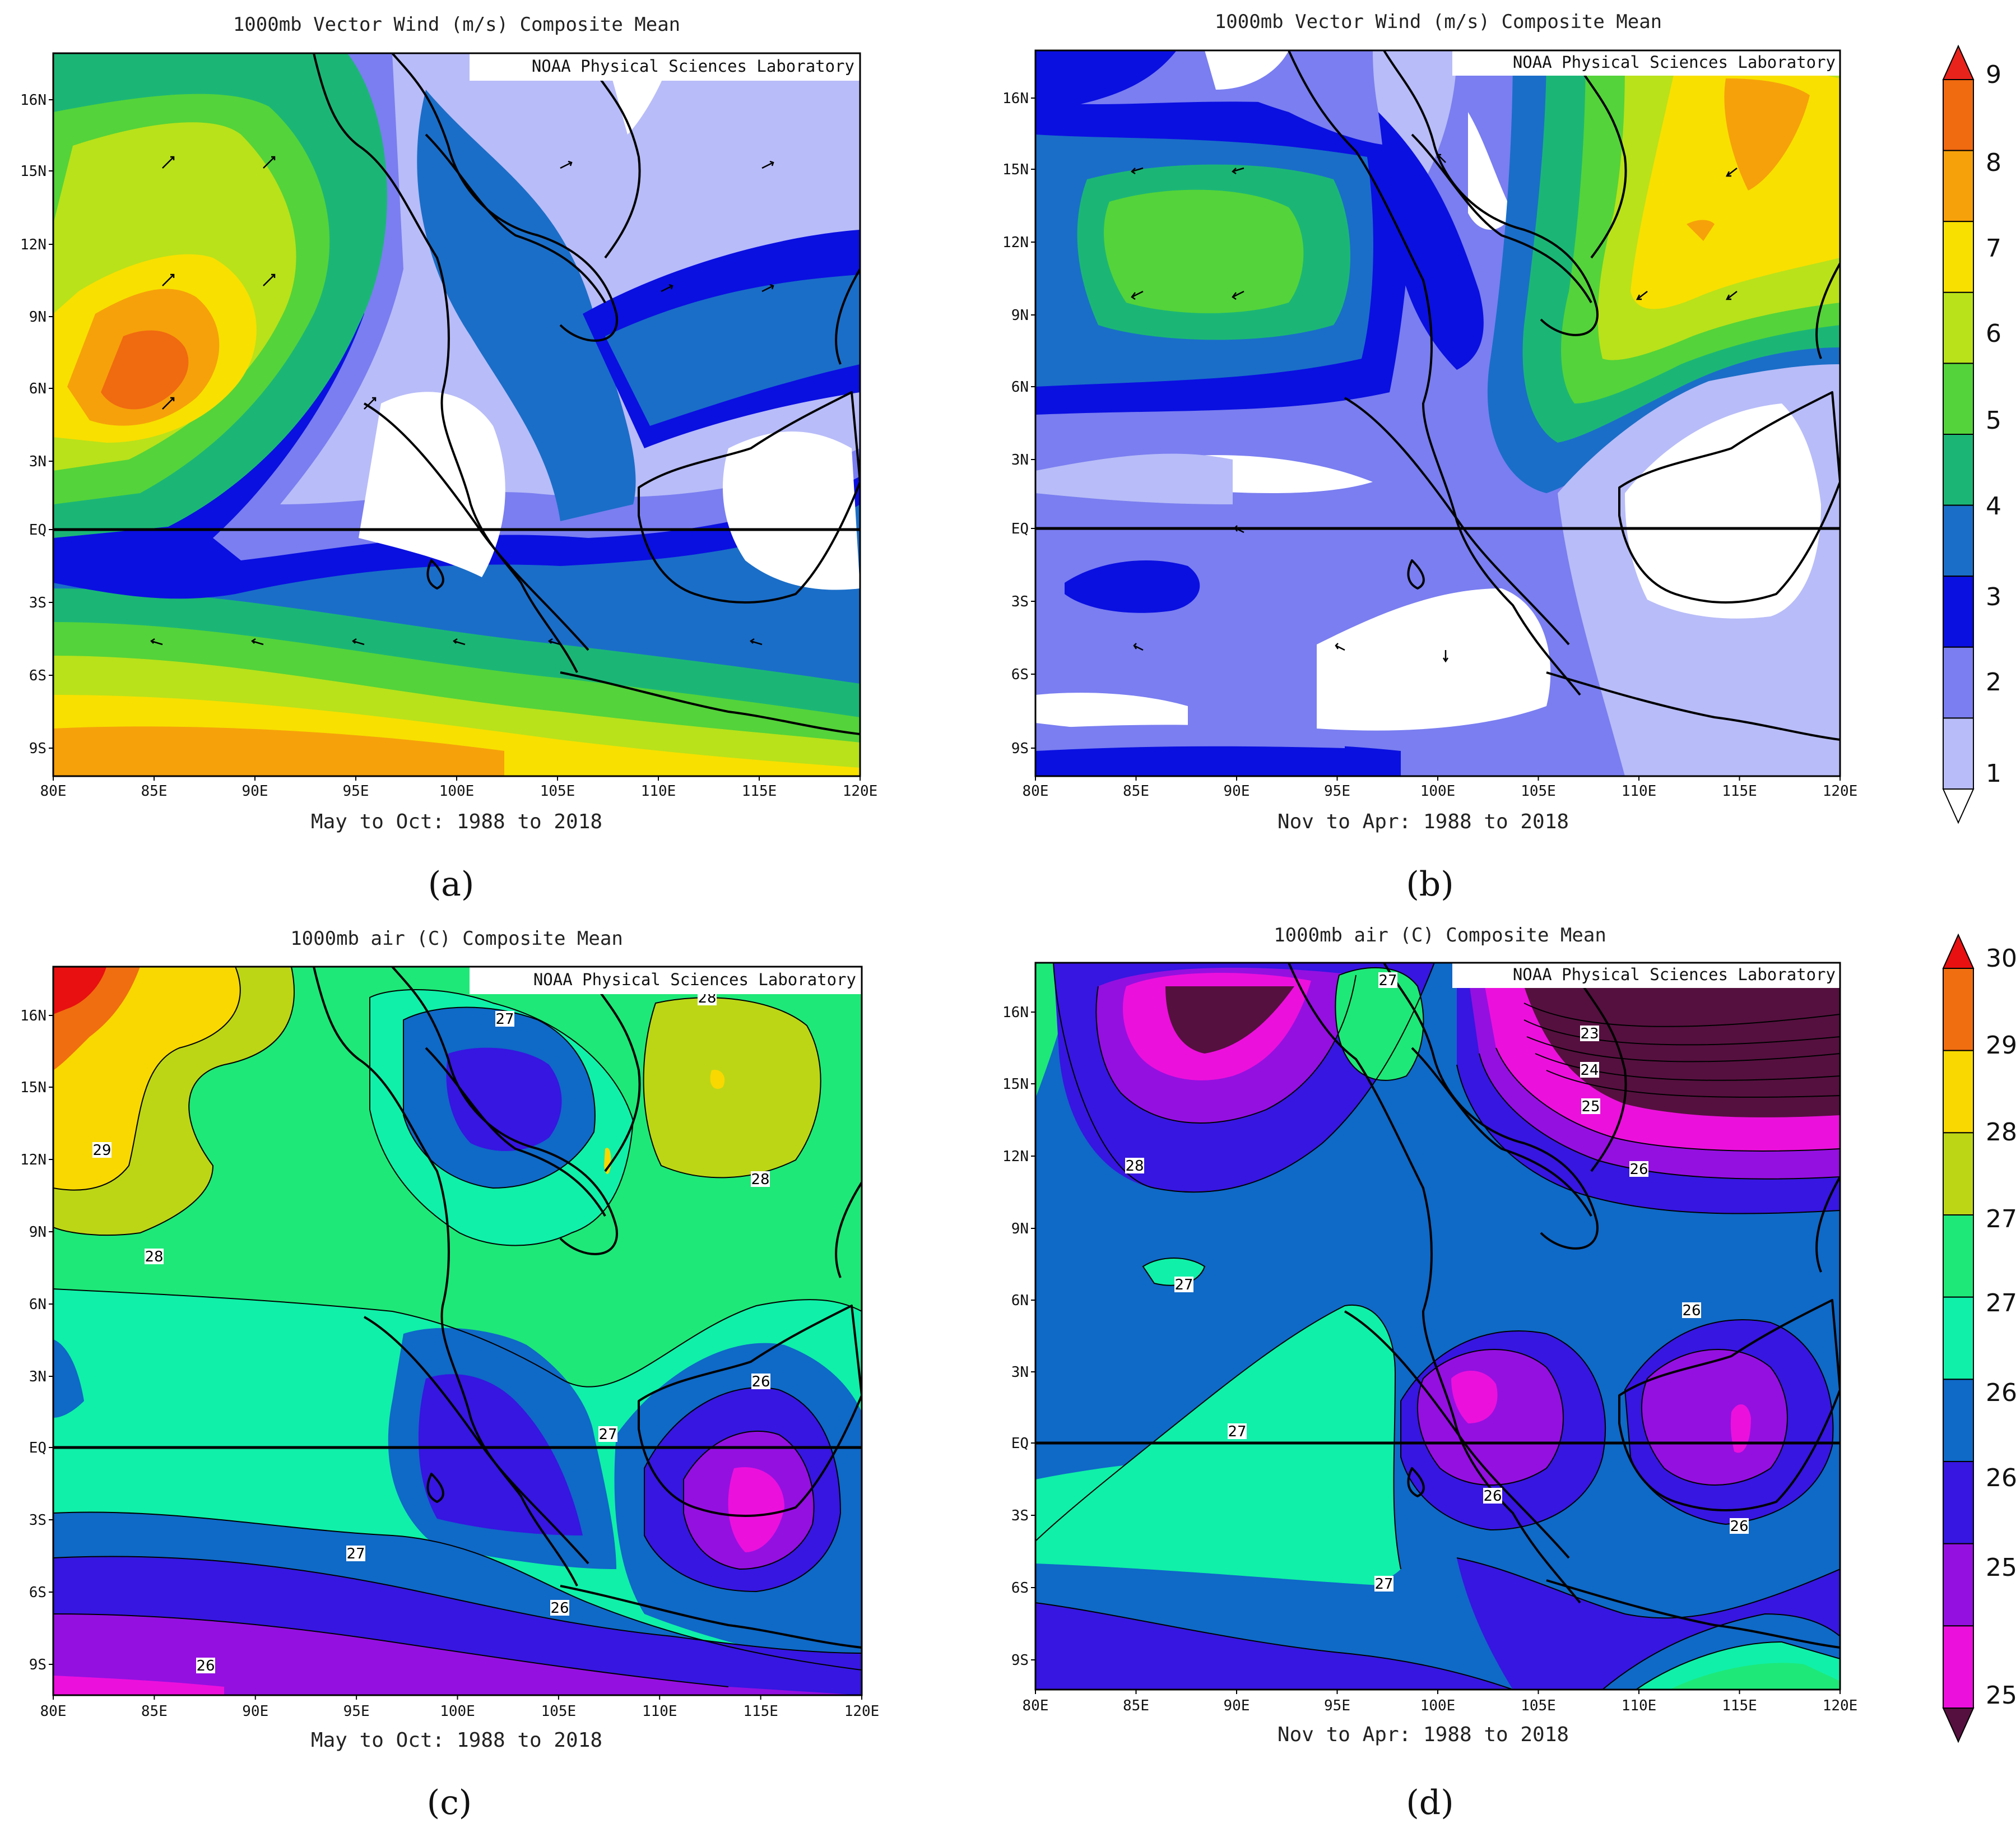 This screenshot has height=1828, width=2016. Describe the element at coordinates (456, 24) in the screenshot. I see `panel-a-title: 1000mb Vector Wind (m/s) Composite Mean` at that location.